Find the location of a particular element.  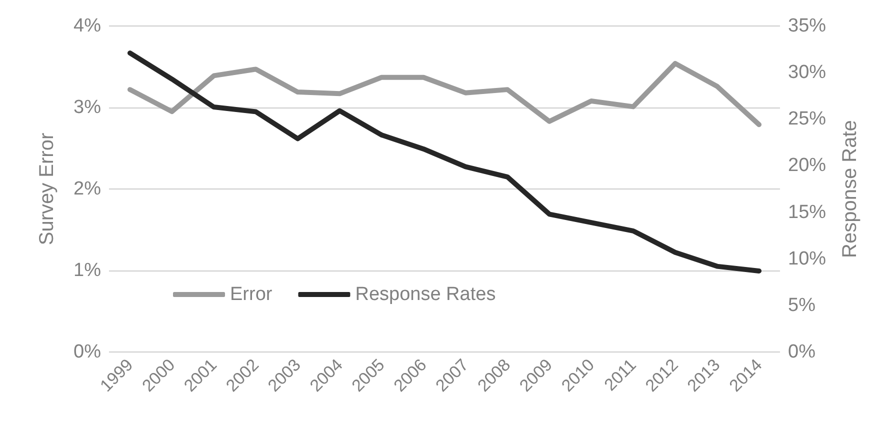

legend-label: Error is located at coordinates (251, 294).